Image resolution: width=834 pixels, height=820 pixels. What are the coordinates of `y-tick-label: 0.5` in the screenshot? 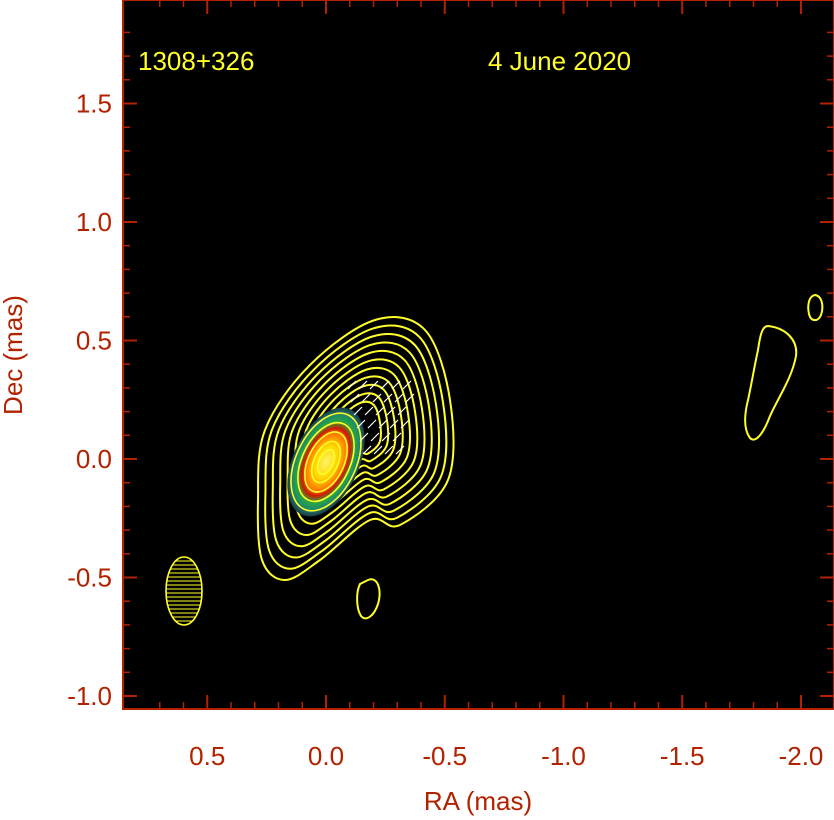 It's located at (94, 341).